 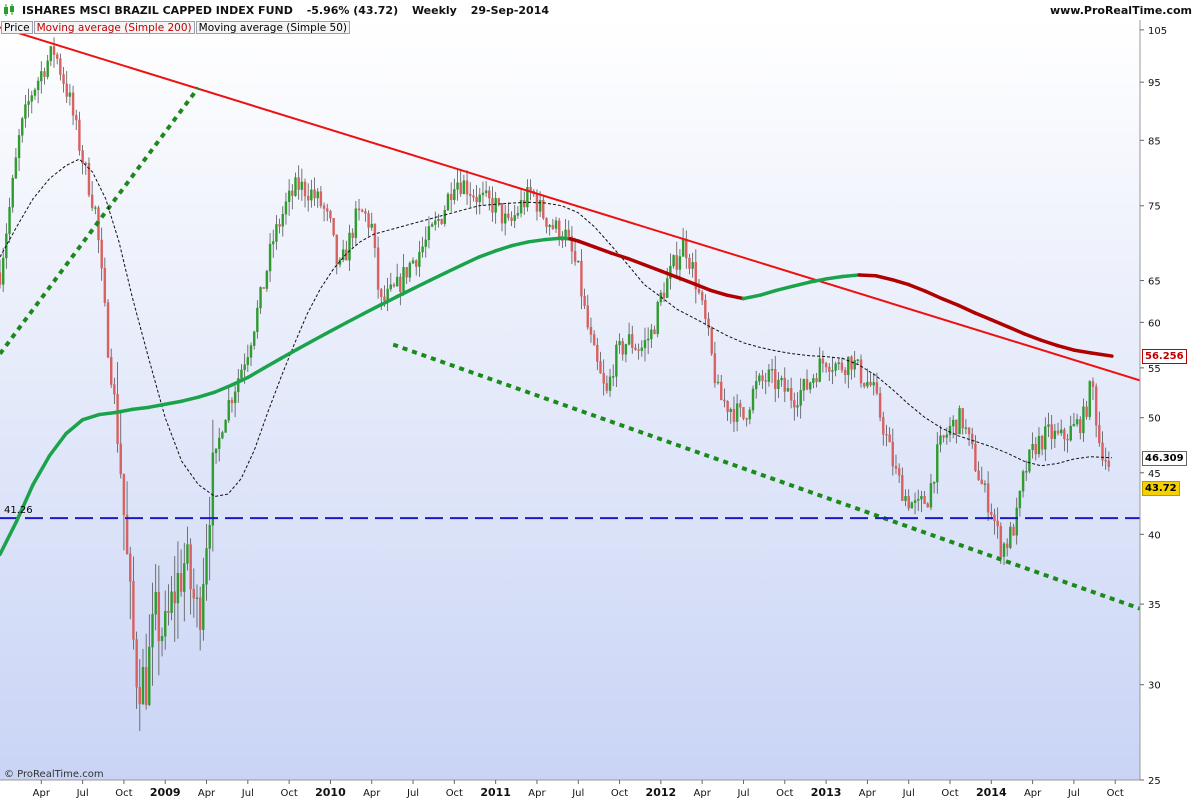 I want to click on chart-date: 29-Sep-2014, so click(x=510, y=10).